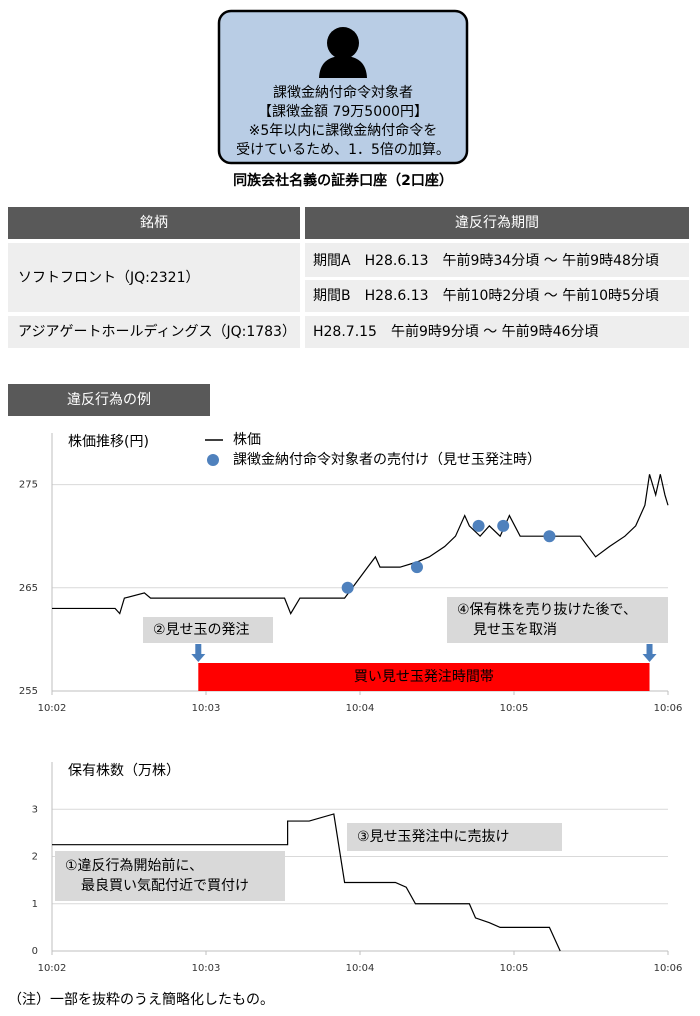 This screenshot has width=700, height=1016. I want to click on section-title-box, so click(109, 400).